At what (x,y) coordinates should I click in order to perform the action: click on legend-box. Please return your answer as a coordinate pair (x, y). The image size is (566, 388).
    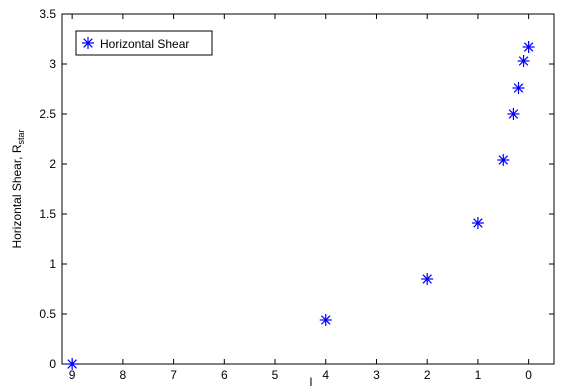
    Looking at the image, I should click on (144, 43).